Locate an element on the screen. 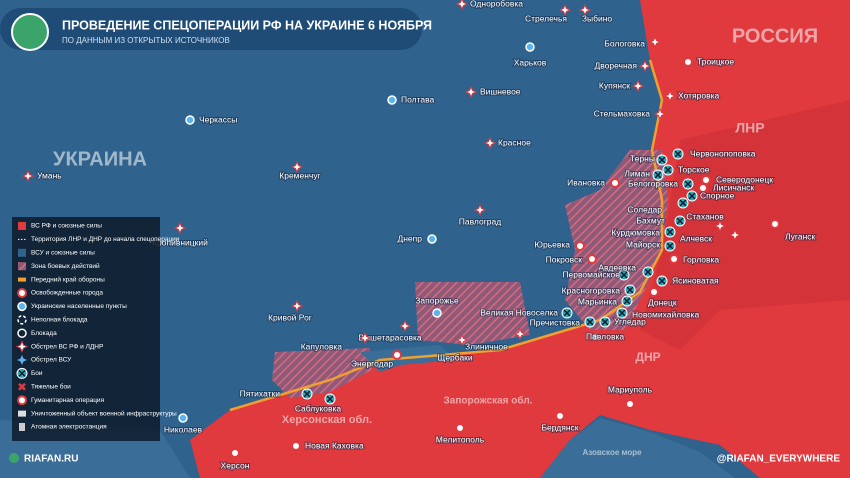 Image resolution: width=850 pixels, height=478 pixels. city-label: Троицкое is located at coordinates (715, 61).